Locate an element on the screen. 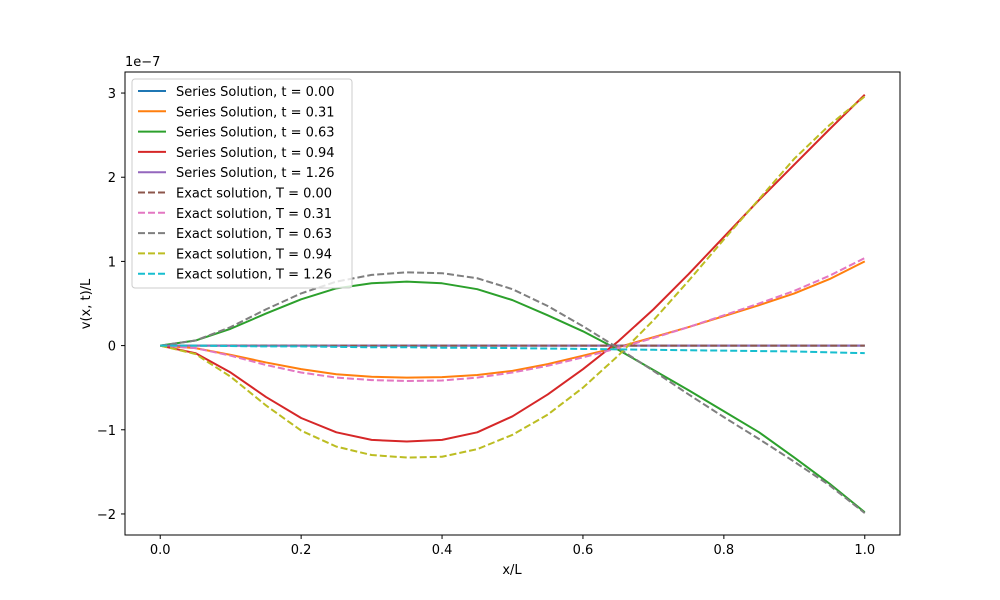  x-axis-label: x/L is located at coordinates (512, 570).